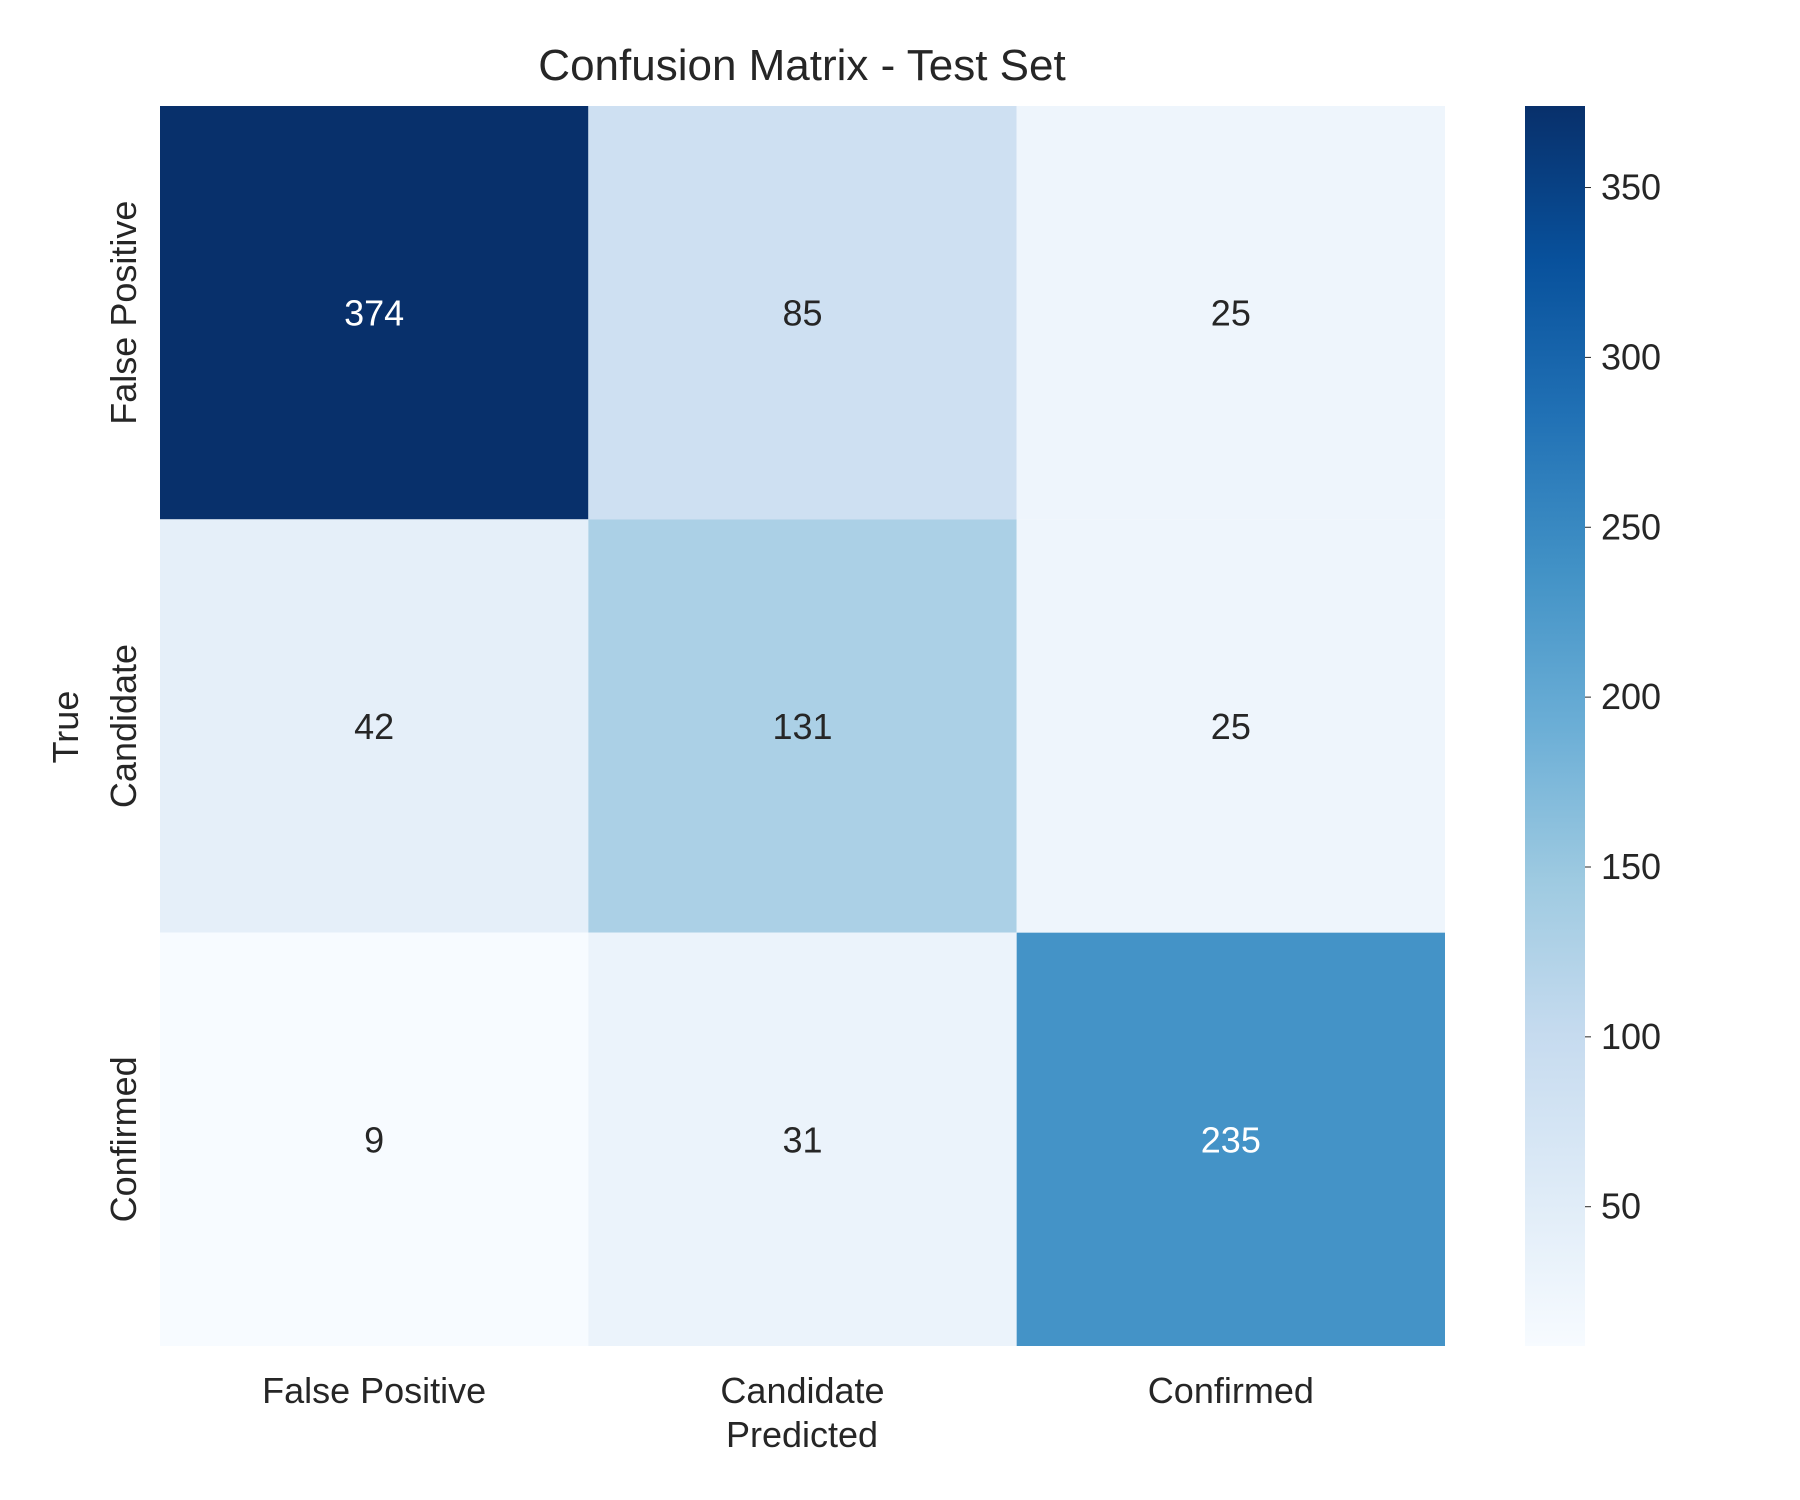 The image size is (1800, 1500). What do you see at coordinates (1631, 696) in the screenshot?
I see `colorbar-tick-label: 200` at bounding box center [1631, 696].